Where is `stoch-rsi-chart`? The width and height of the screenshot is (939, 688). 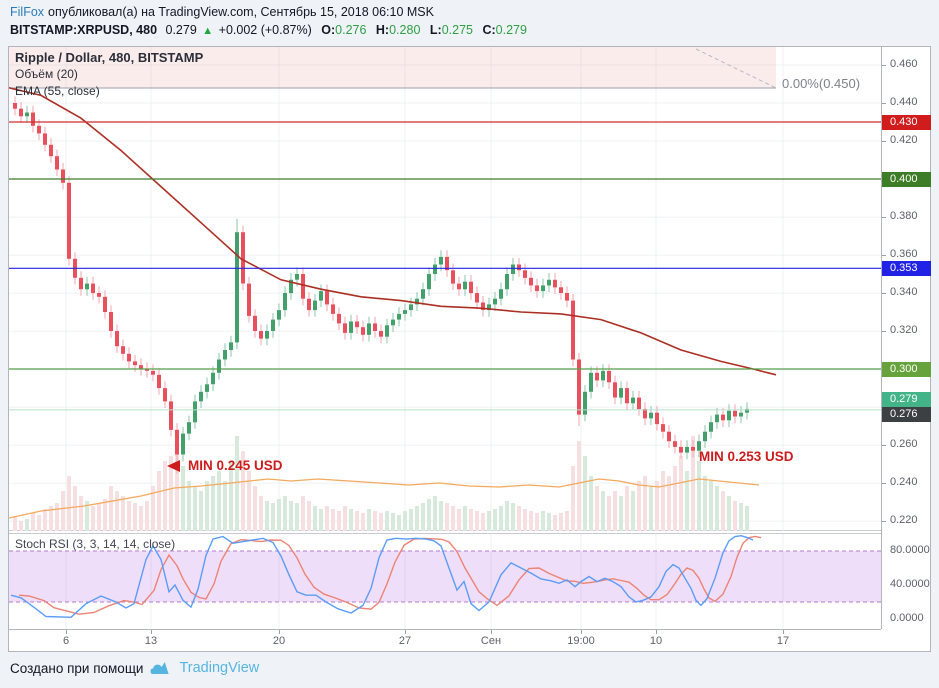 stoch-rsi-chart is located at coordinates (445, 582).